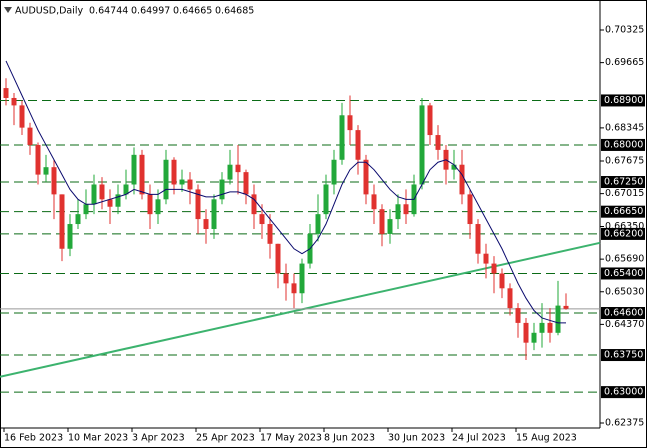  I want to click on quote-low: 0.64665, so click(192, 11).